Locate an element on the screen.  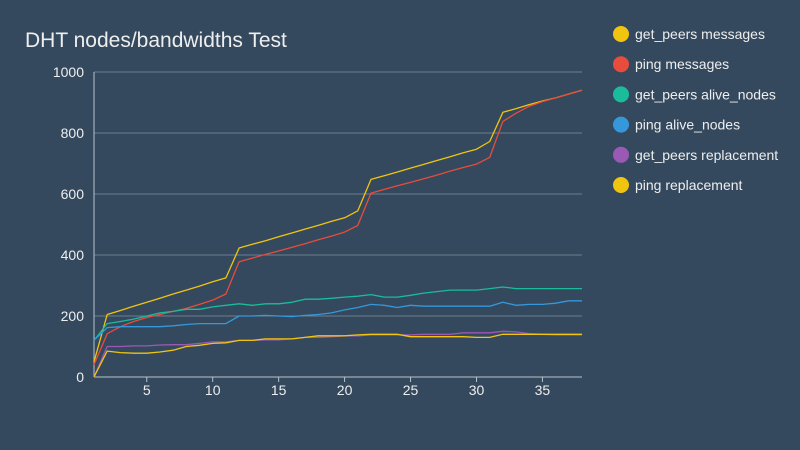
legend-marker-get-peers-replacement is located at coordinates (621, 154).